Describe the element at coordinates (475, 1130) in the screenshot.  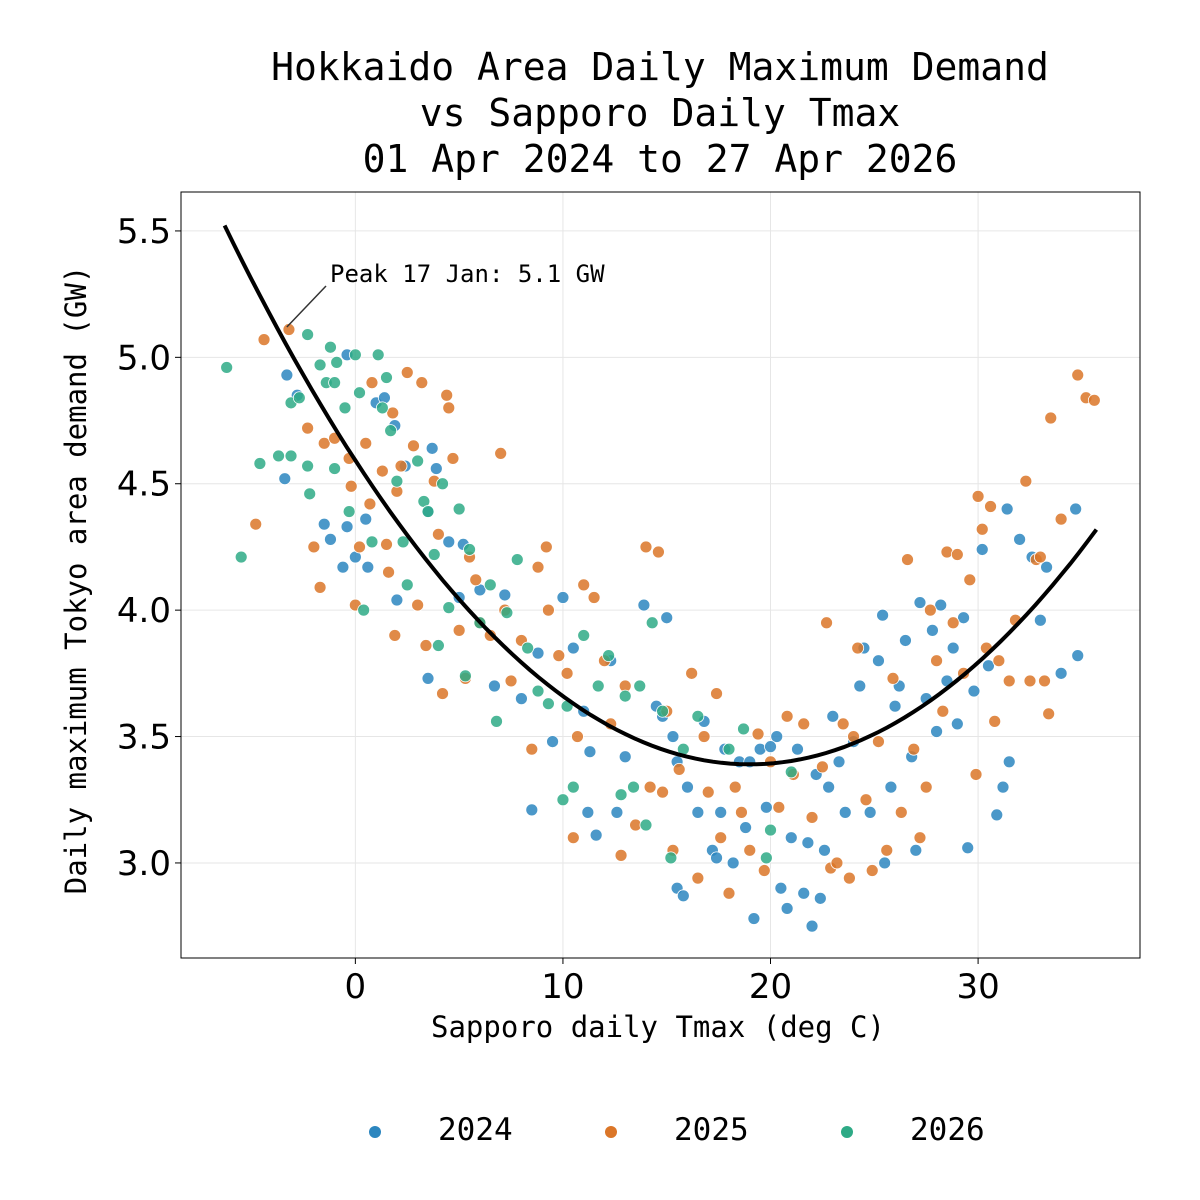
I see `legend-label-2024: 2024` at that location.